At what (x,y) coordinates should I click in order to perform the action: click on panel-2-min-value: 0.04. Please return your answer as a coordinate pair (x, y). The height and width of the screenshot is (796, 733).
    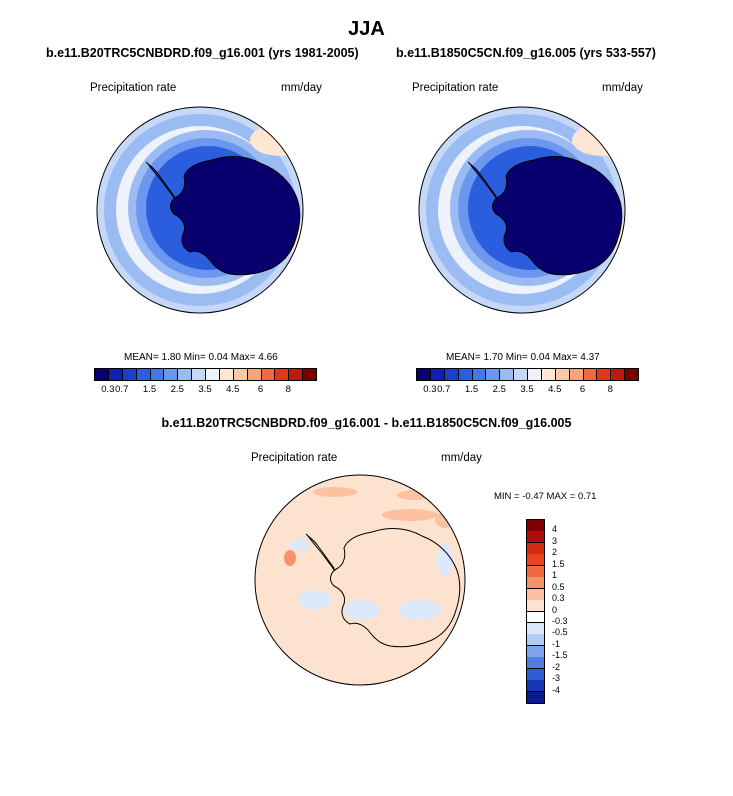
    Looking at the image, I should click on (540, 357).